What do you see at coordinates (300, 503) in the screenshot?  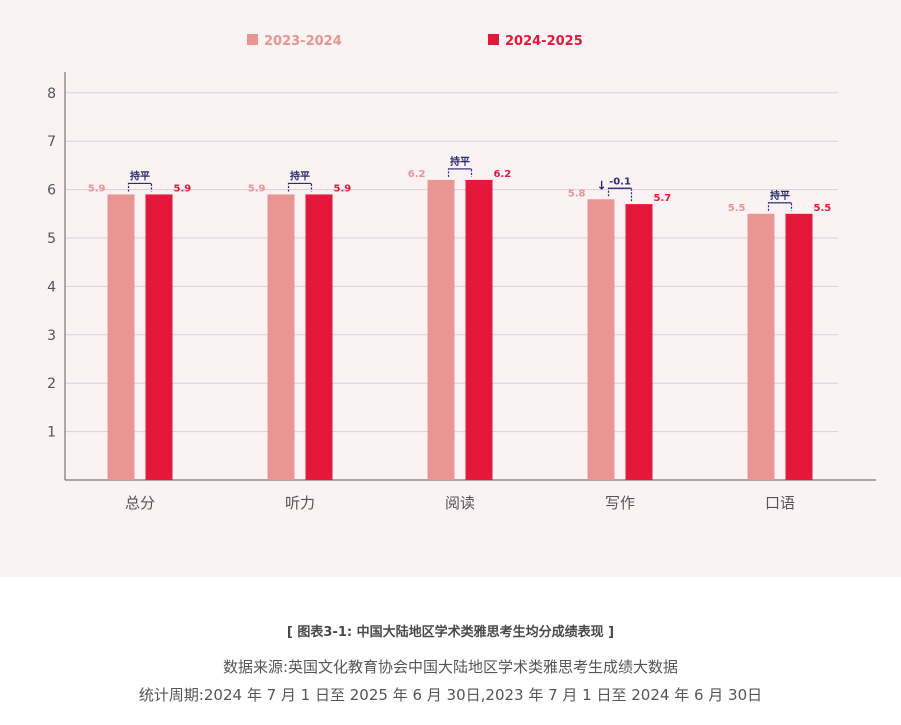 I see `x-category-label: 听力` at bounding box center [300, 503].